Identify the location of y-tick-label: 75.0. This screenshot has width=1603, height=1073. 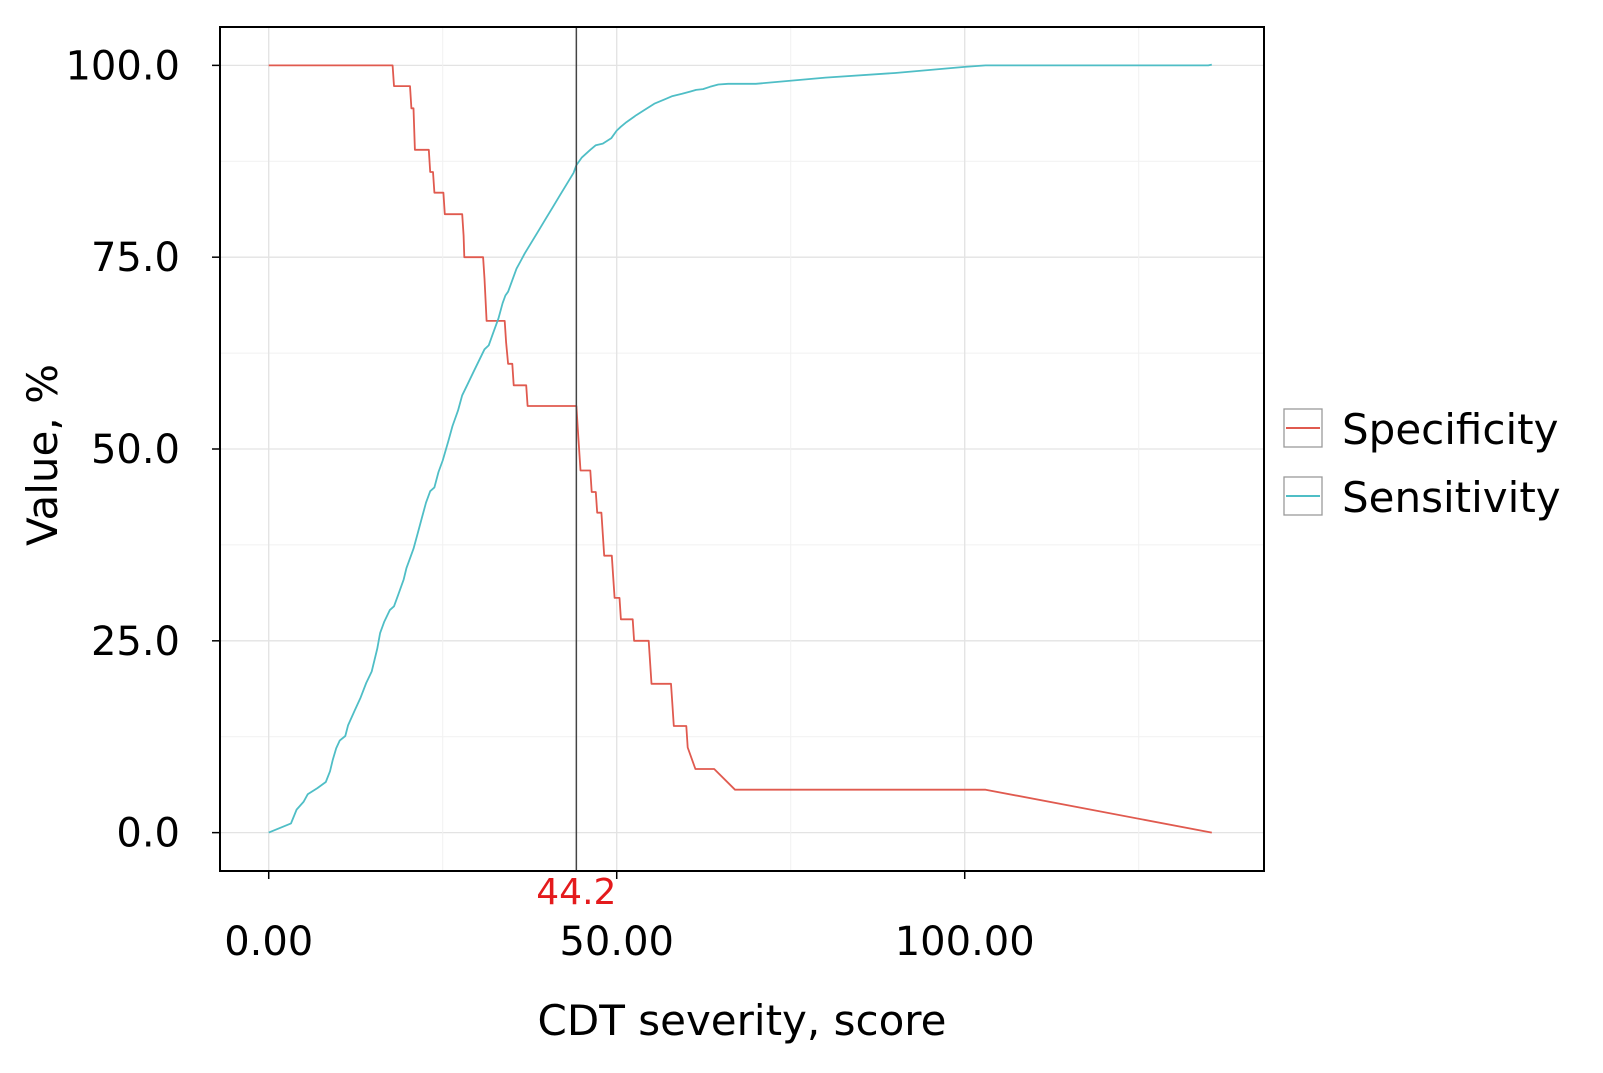
(135, 258).